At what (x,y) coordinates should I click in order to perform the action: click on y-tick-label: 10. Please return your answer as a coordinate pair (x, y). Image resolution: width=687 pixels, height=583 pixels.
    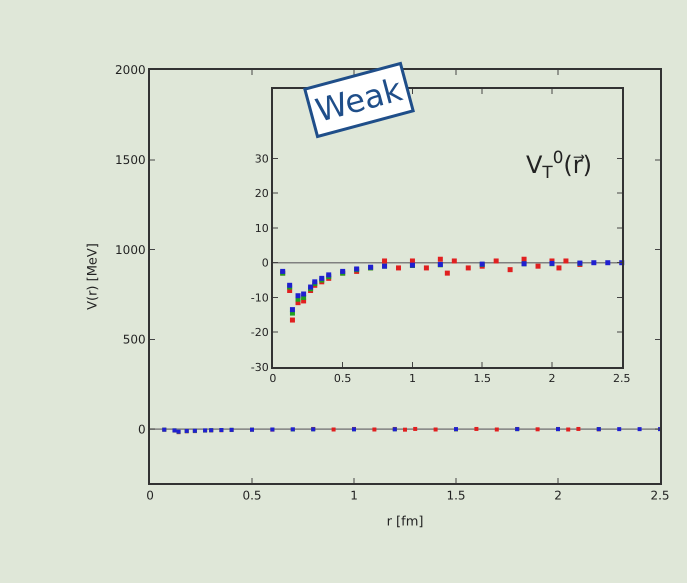
    Looking at the image, I should click on (261, 228).